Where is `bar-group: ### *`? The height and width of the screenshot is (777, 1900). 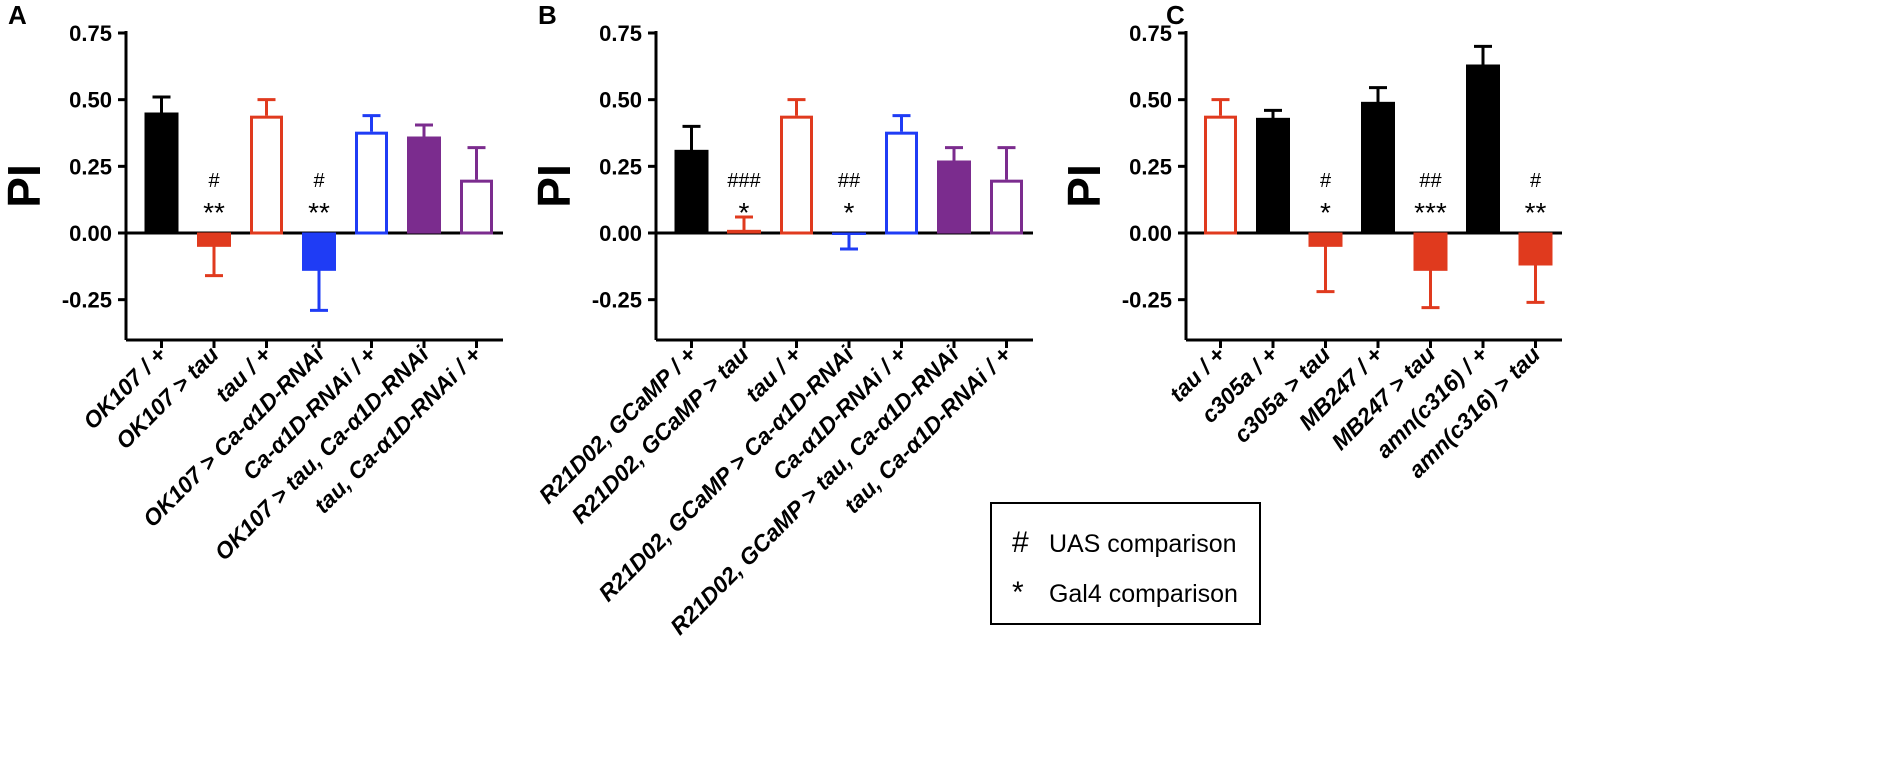
bar-group: ### * is located at coordinates (744, 202).